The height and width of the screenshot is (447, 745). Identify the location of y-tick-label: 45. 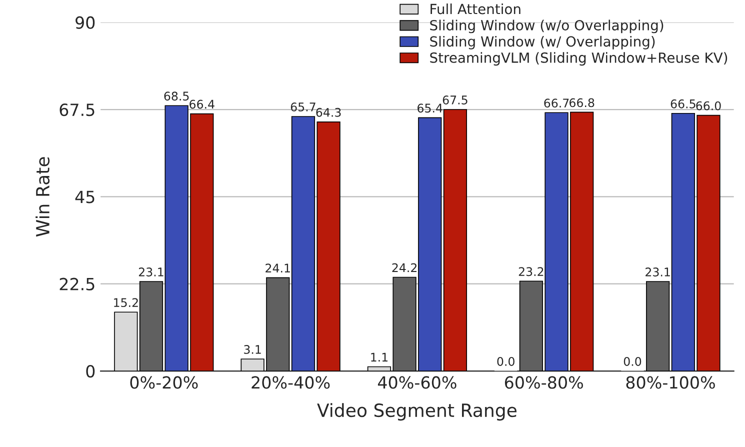
(84, 197).